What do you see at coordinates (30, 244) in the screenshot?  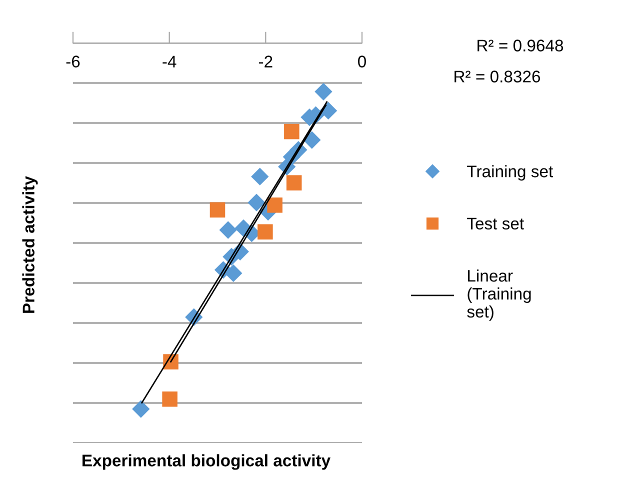 I see `y-axis-title: Predicted activity` at bounding box center [30, 244].